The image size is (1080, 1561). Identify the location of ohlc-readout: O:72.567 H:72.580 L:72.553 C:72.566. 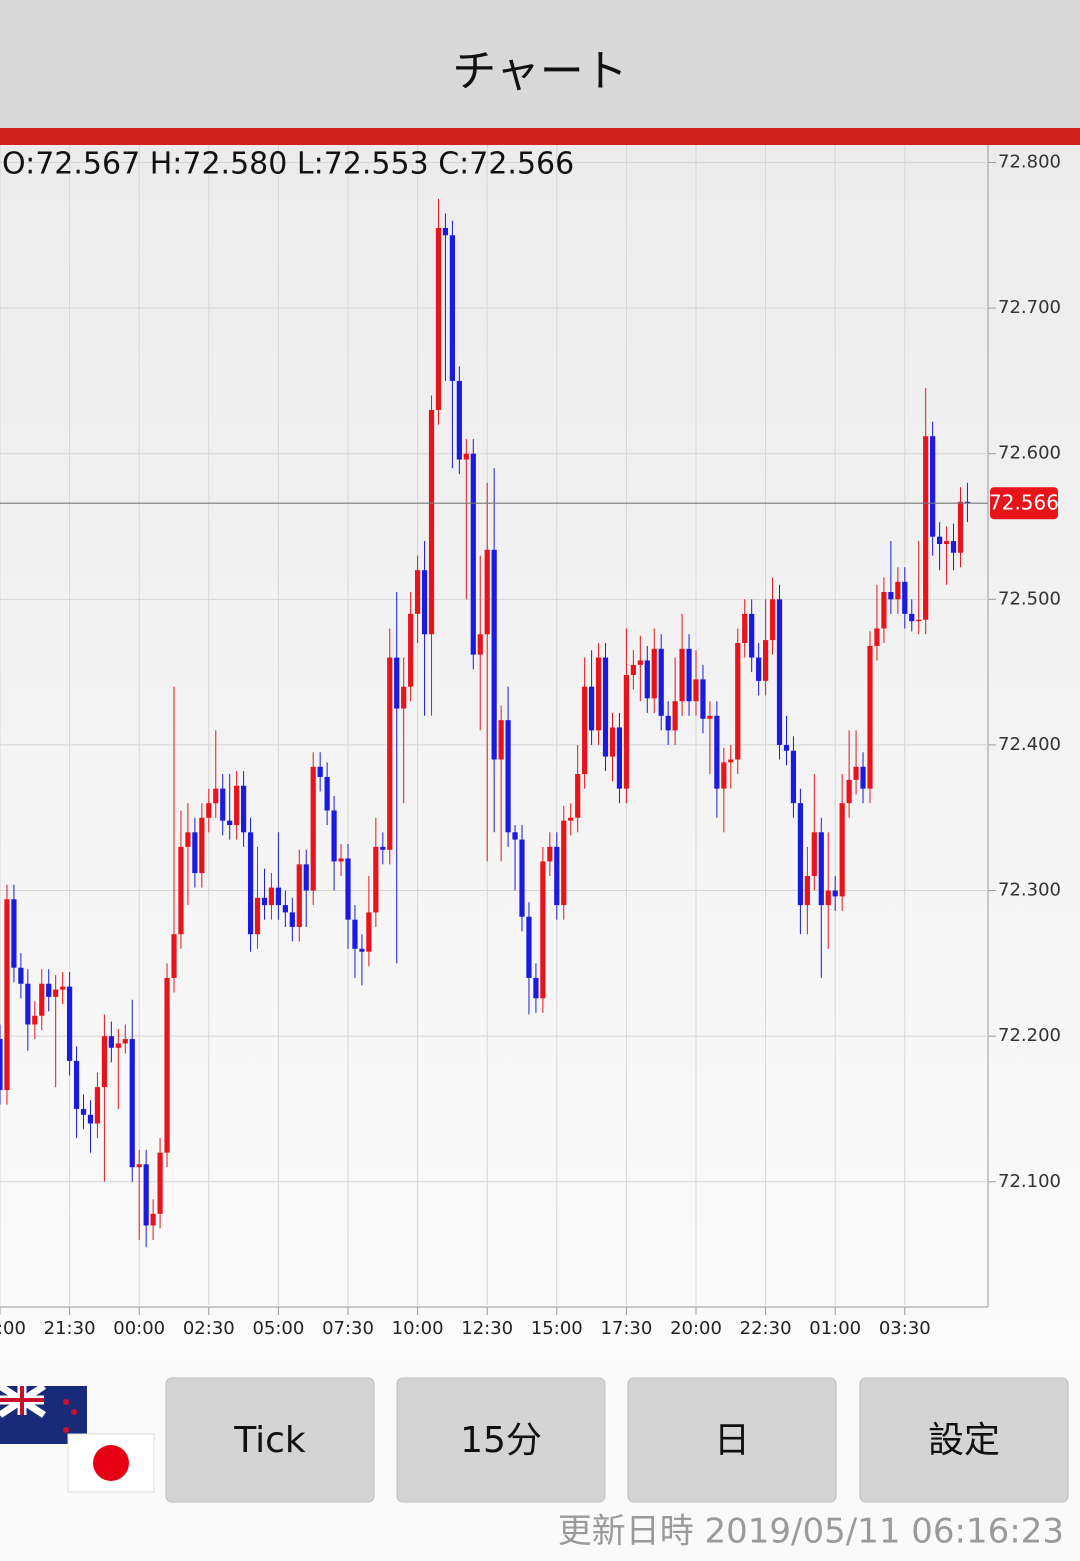
(288, 164).